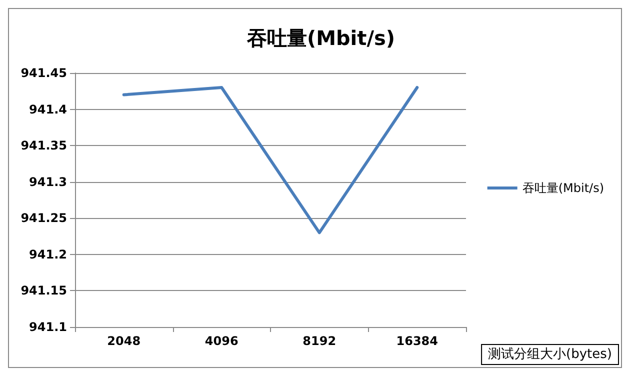 The image size is (630, 376). Describe the element at coordinates (43, 291) in the screenshot. I see `y-tick-label: 941.15` at that location.